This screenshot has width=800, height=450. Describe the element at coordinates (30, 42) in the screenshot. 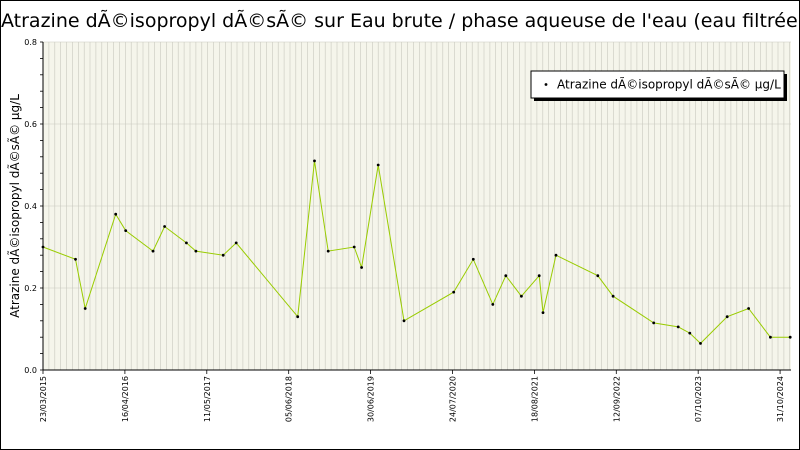

I see `y-tick-label: 0.8` at that location.